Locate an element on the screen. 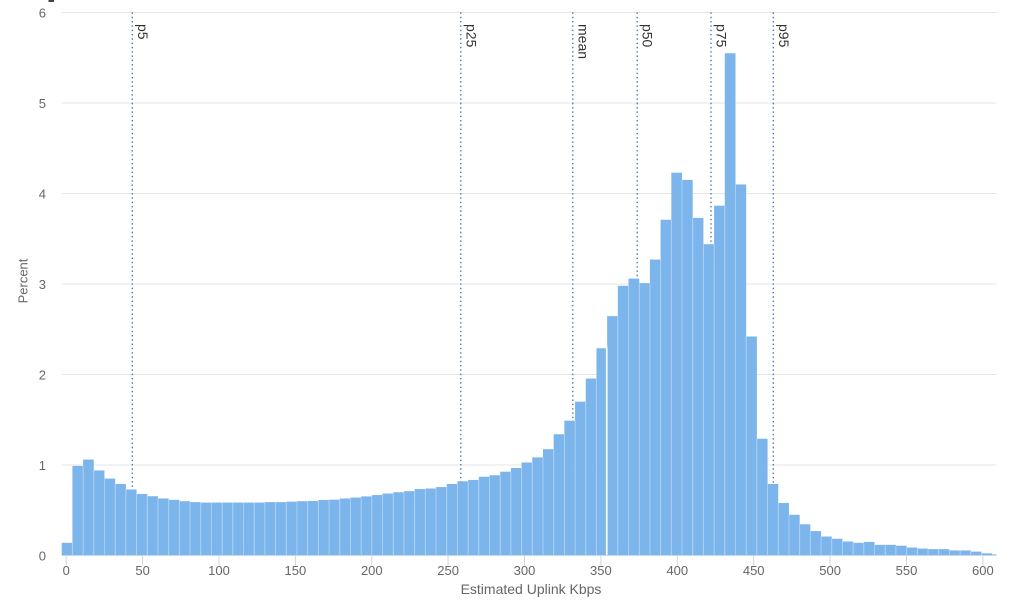 The height and width of the screenshot is (616, 1024). svg-text: 6 is located at coordinates (42, 13).